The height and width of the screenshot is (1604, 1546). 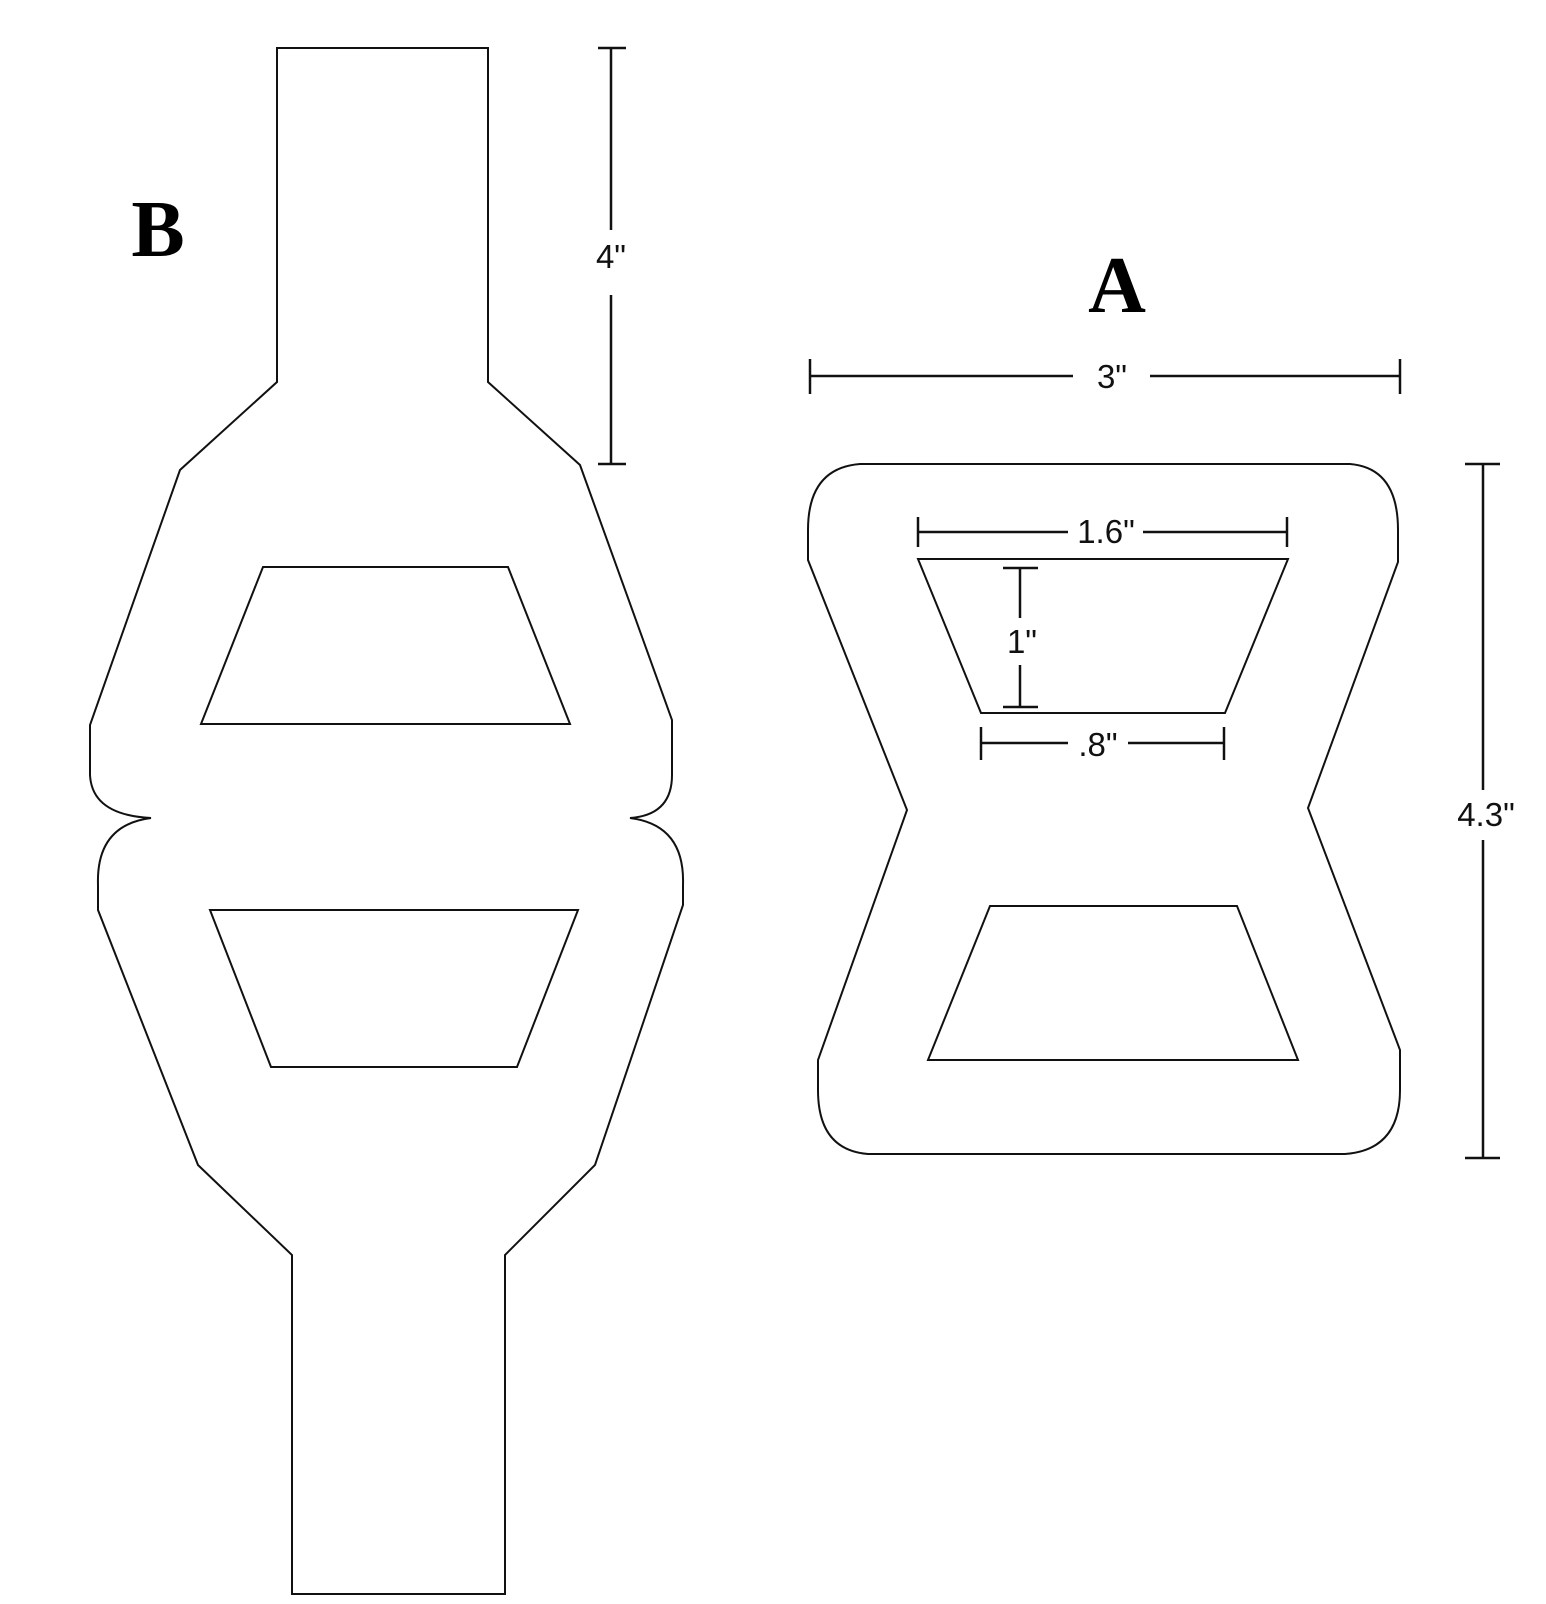 I want to click on a-height-dimension: 4.3", so click(x=1486, y=811).